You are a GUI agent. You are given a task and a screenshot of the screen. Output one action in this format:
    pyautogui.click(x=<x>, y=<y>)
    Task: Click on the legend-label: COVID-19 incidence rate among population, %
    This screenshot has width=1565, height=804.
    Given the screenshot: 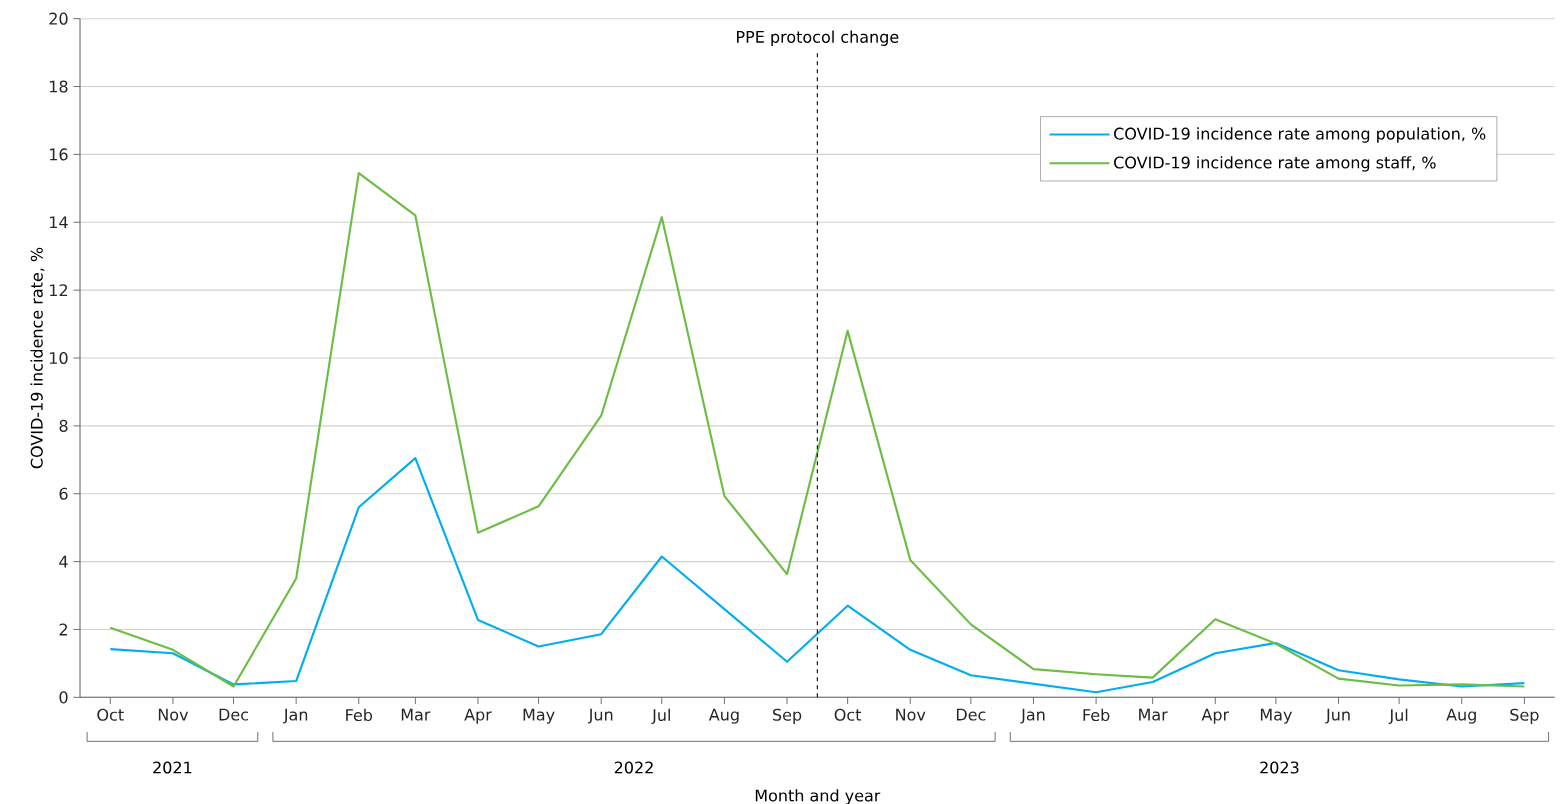 What is the action you would take?
    pyautogui.click(x=1300, y=135)
    